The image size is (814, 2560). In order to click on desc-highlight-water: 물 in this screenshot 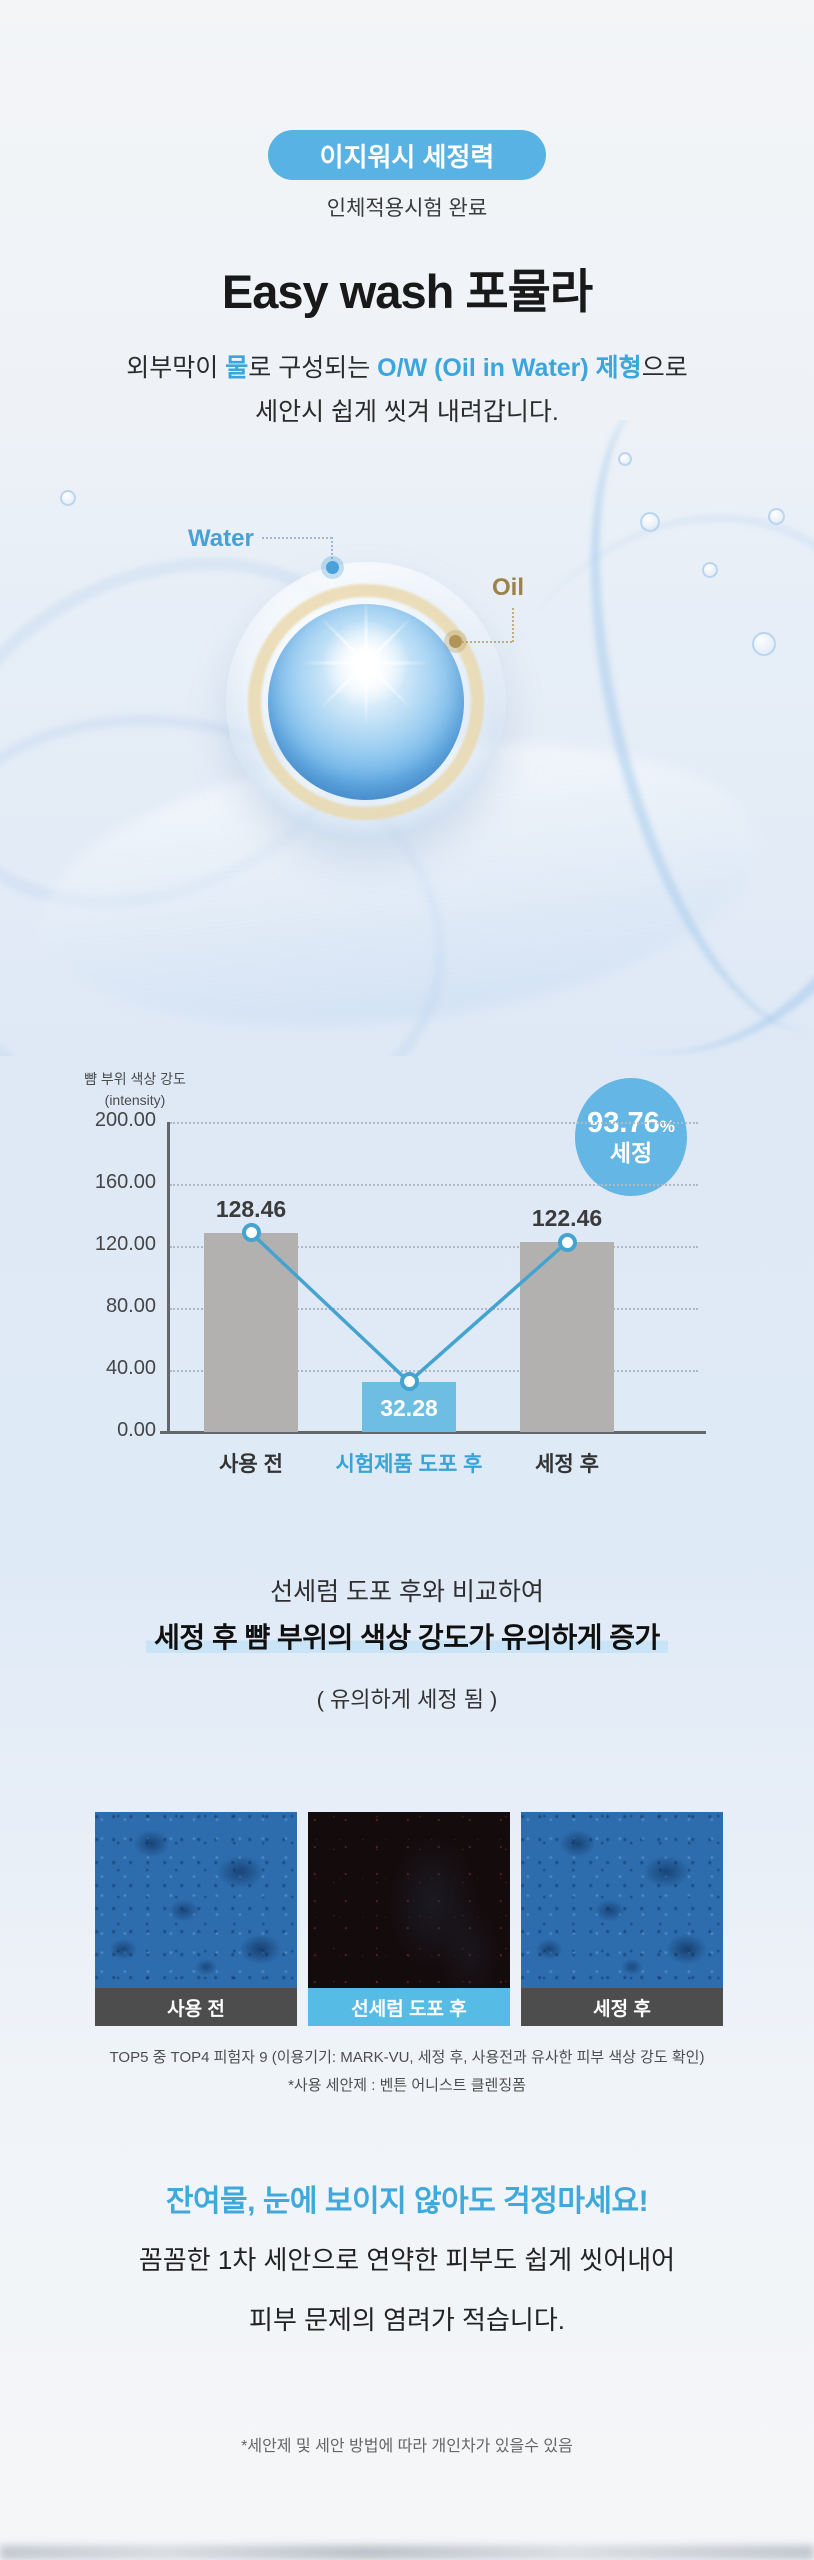, I will do `click(237, 368)`.